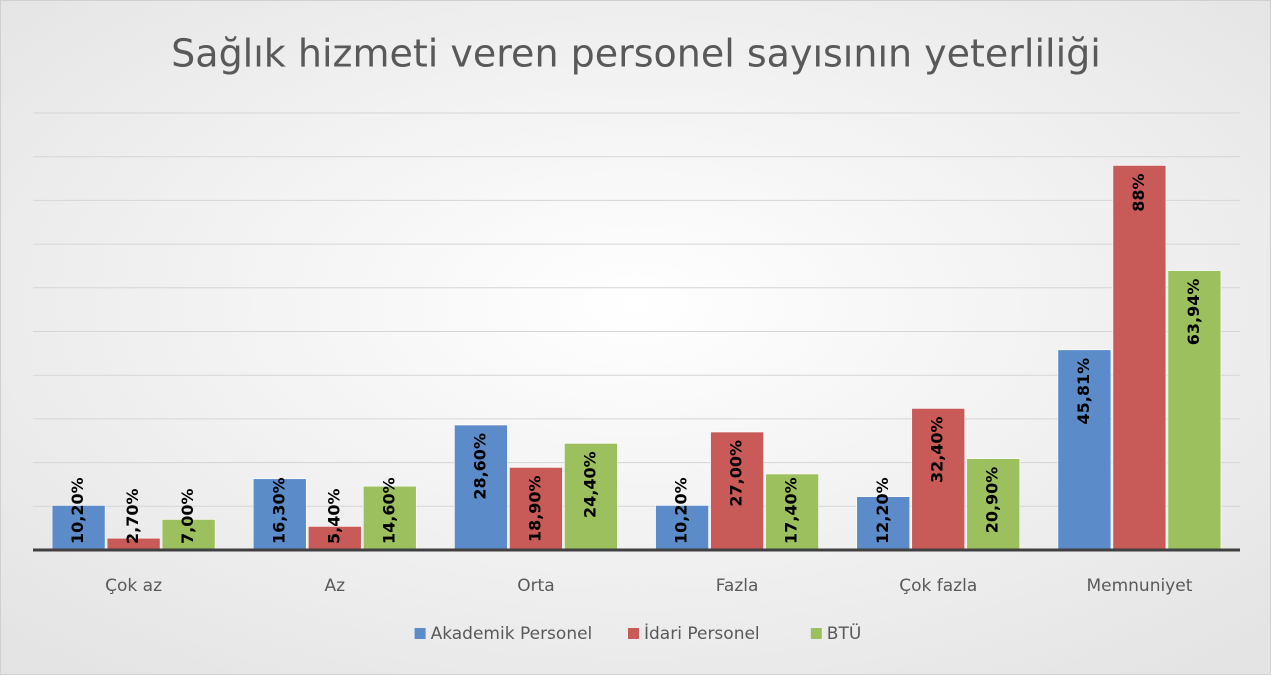 This screenshot has width=1271, height=675. What do you see at coordinates (1138, 192) in the screenshot?
I see `data-label: 88%` at bounding box center [1138, 192].